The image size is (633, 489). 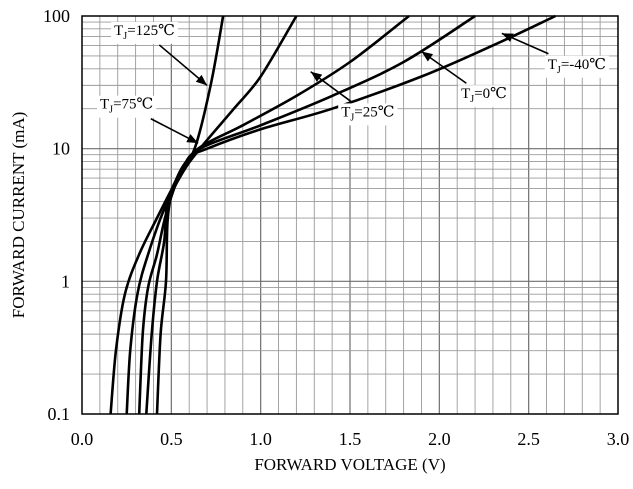 I want to click on annotation-label-2: TJ=25℃, so click(x=367, y=113).